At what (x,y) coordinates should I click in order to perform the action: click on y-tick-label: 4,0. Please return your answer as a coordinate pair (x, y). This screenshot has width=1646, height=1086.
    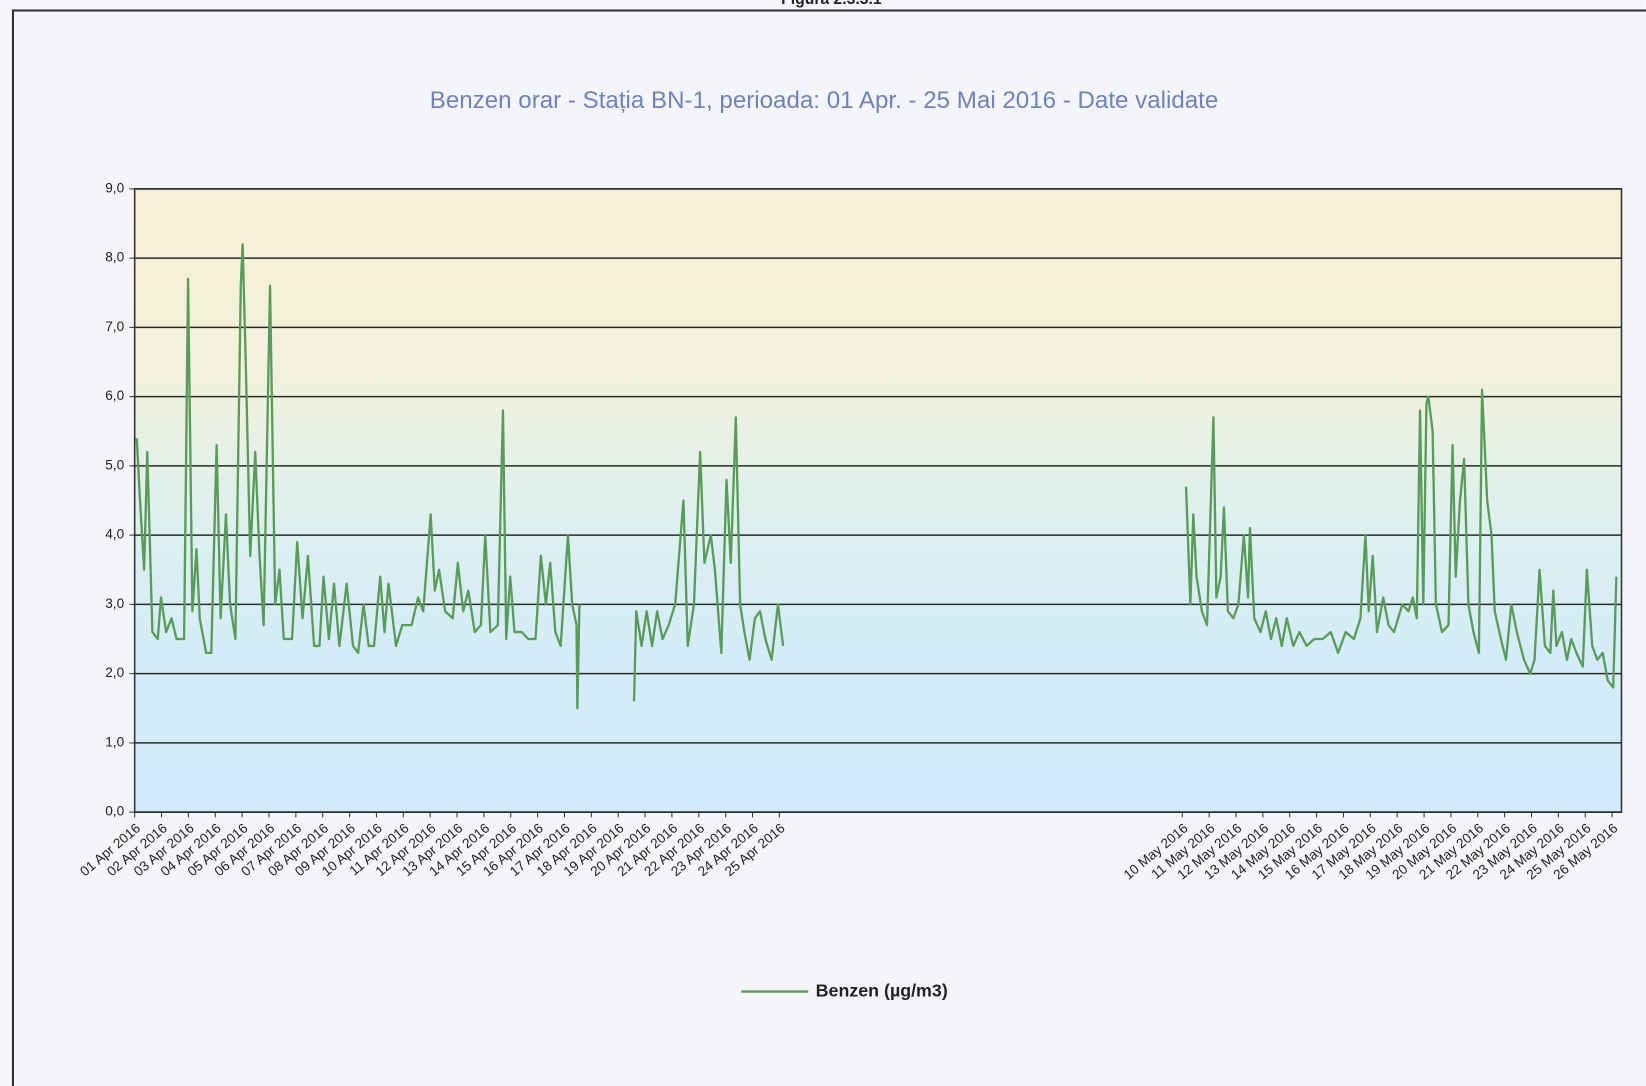
    Looking at the image, I should click on (114, 534).